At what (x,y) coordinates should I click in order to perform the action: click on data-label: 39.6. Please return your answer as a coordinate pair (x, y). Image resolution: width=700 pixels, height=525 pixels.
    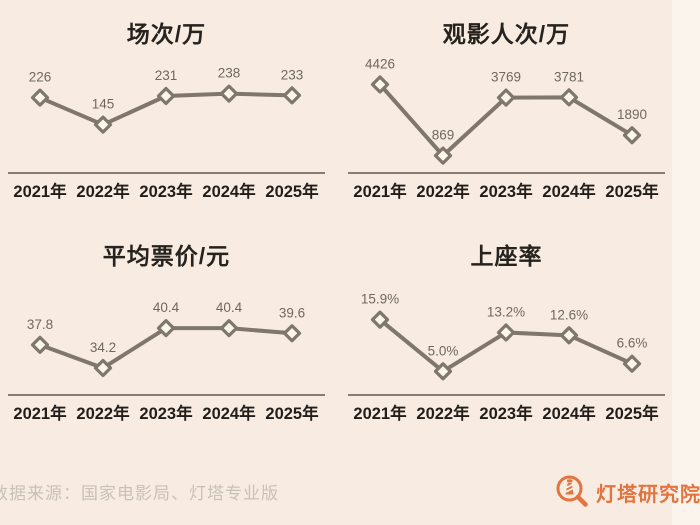
    Looking at the image, I should click on (292, 312).